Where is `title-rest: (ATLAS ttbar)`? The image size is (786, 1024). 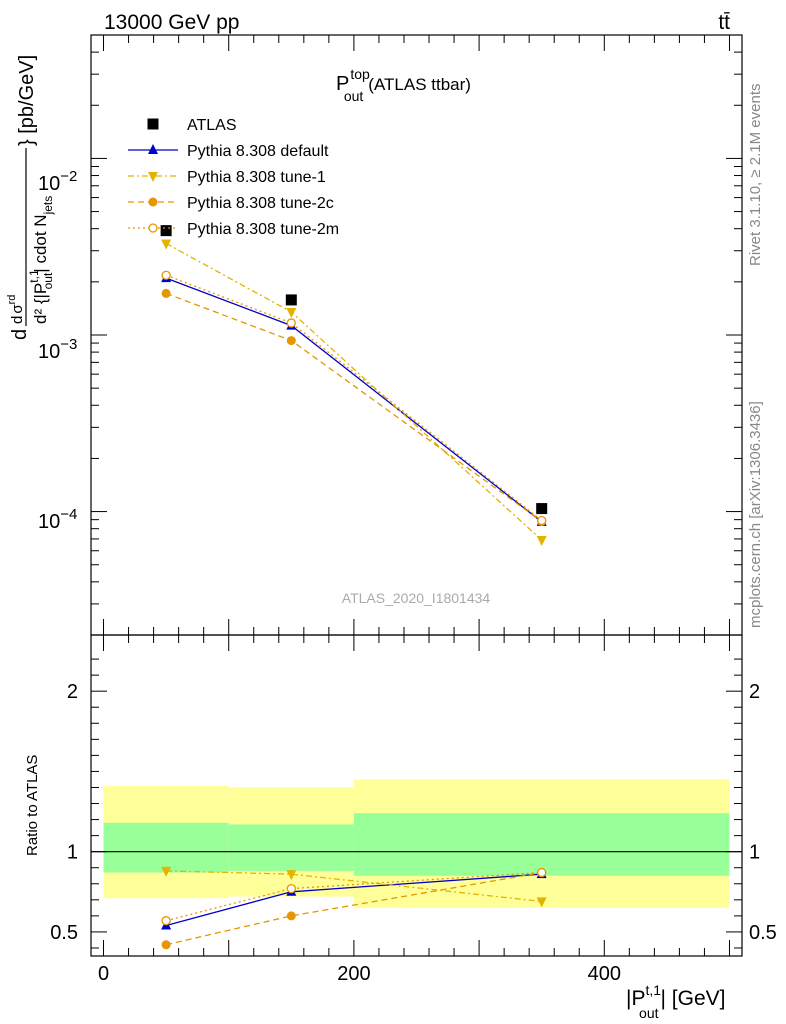 title-rest: (ATLAS ttbar) is located at coordinates (419, 84).